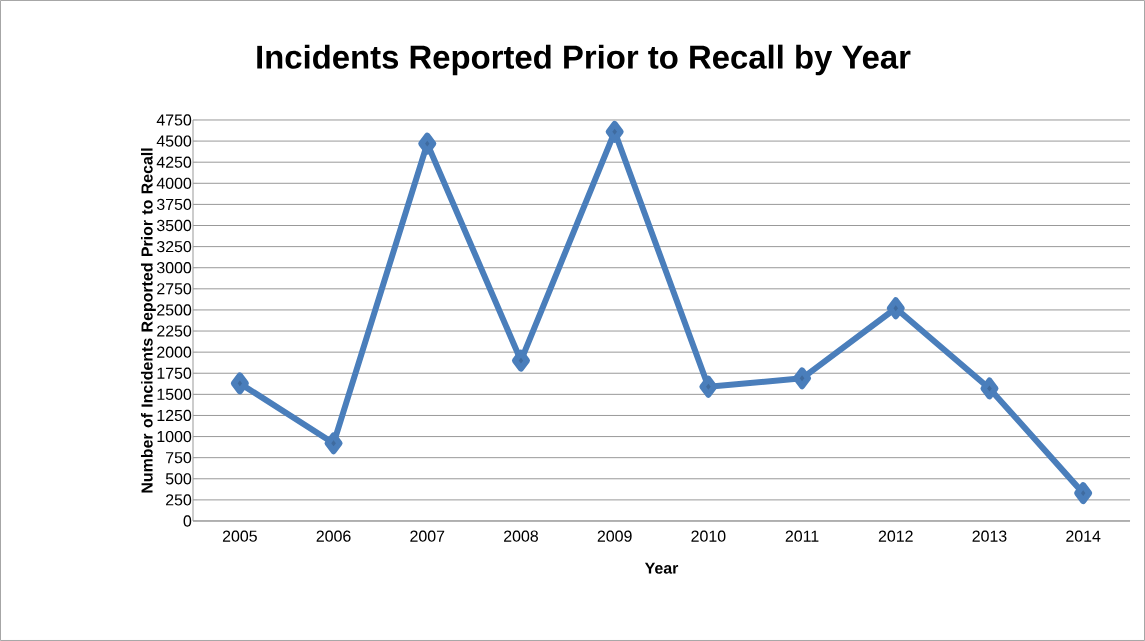 The image size is (1145, 641). What do you see at coordinates (174, 225) in the screenshot?
I see `y-tick-label: 3500` at bounding box center [174, 225].